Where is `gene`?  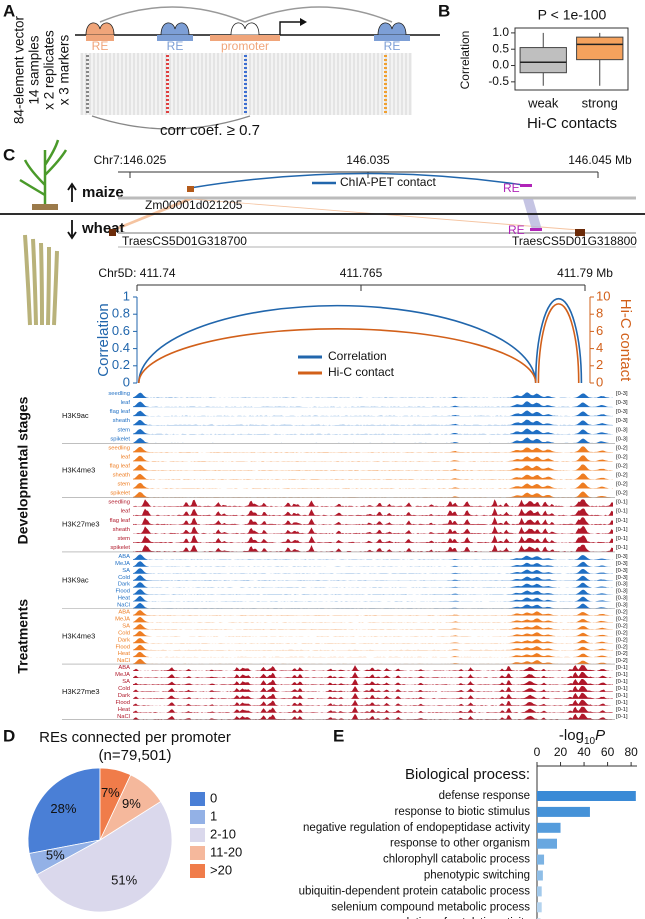 gene is located at coordinates (580, 232).